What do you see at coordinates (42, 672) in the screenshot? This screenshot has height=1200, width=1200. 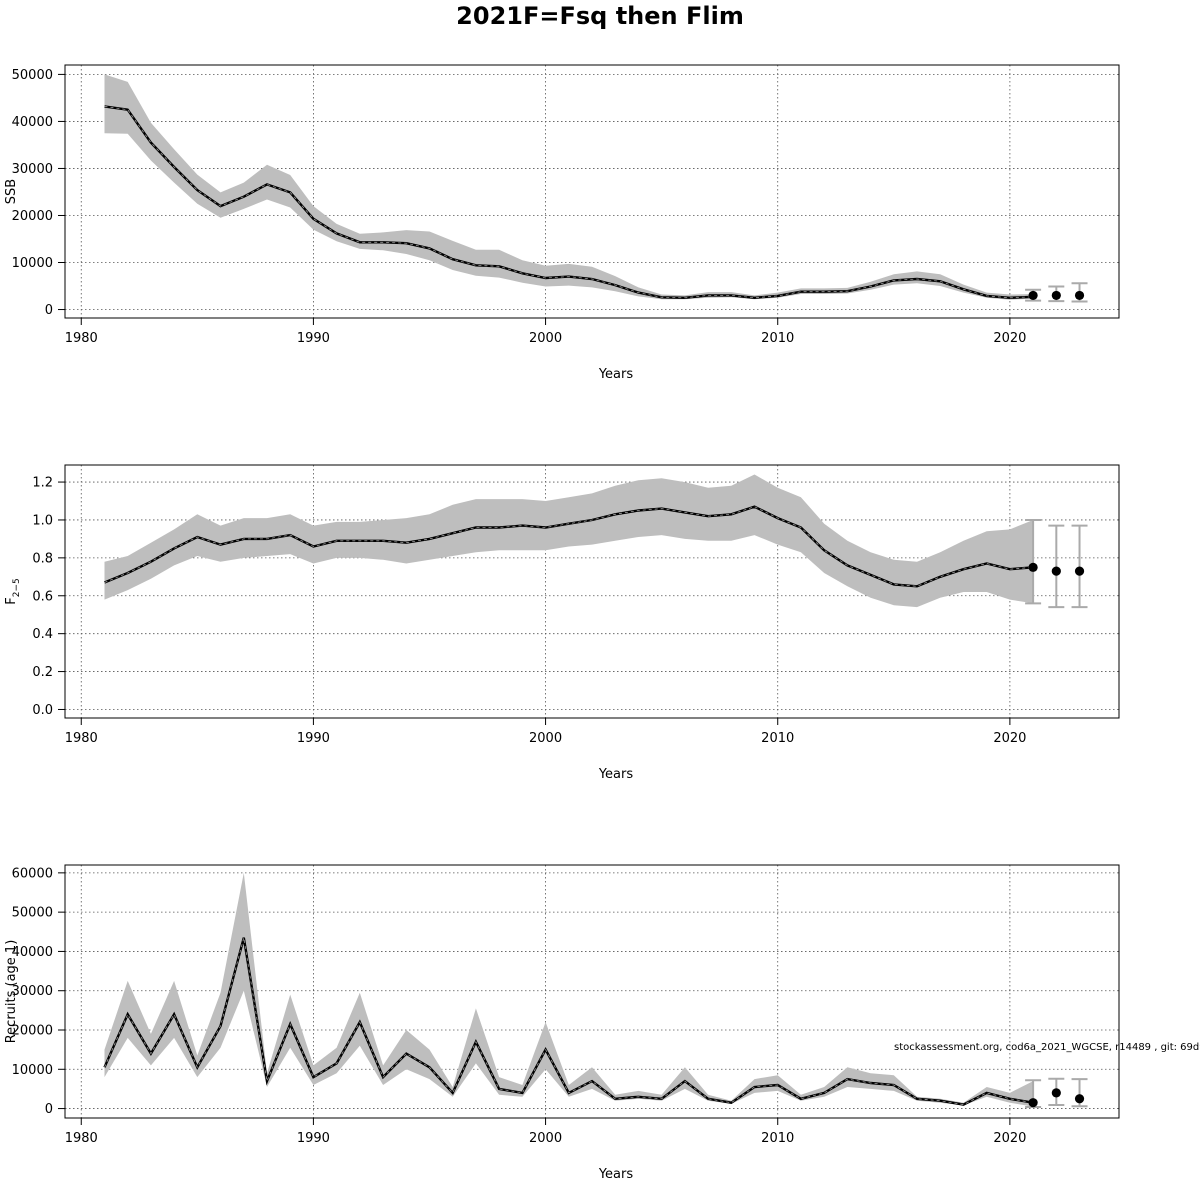 I see `y-tick-label: 0.2` at bounding box center [42, 672].